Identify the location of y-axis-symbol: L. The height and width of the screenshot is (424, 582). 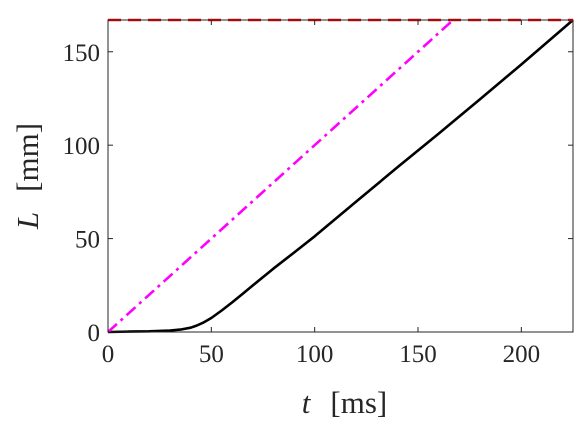
(27, 221).